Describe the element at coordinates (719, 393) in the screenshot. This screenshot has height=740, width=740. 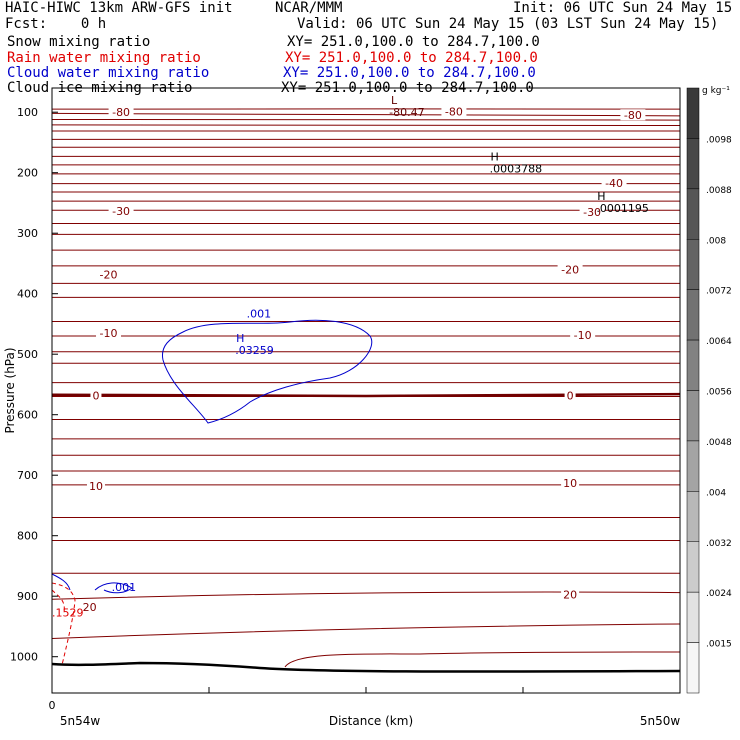
I see `colorbar-label: .0056` at that location.